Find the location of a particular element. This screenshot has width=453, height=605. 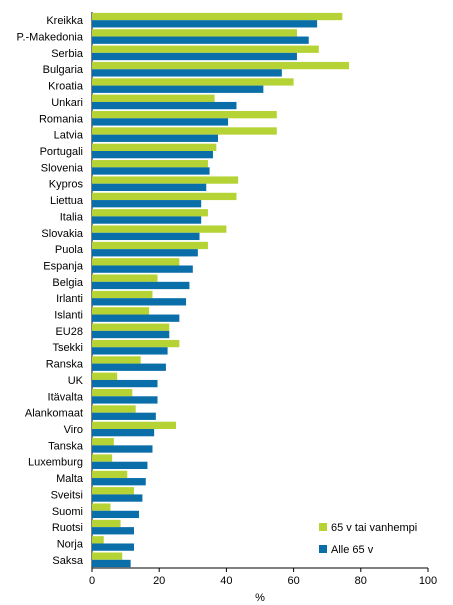

category-label: P.-Makedonia is located at coordinates (50, 38).